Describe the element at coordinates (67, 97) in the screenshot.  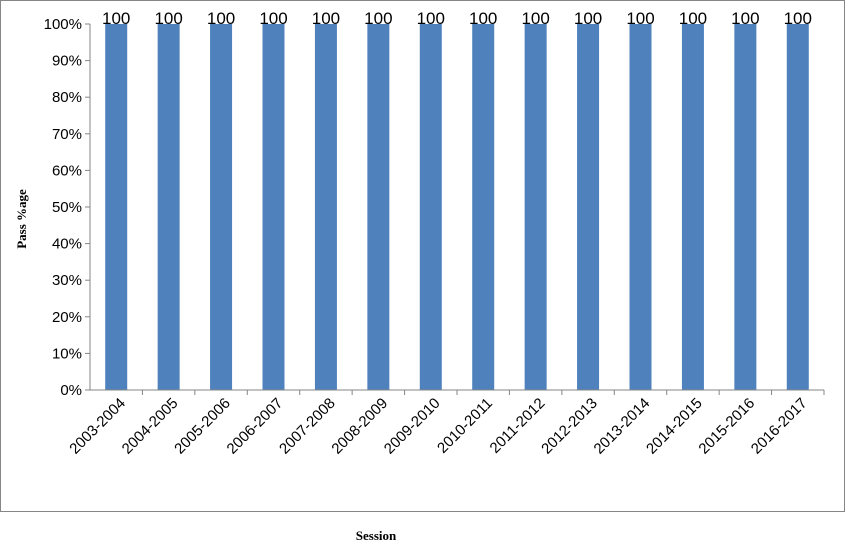
I see `y-tick-label: 80%` at that location.